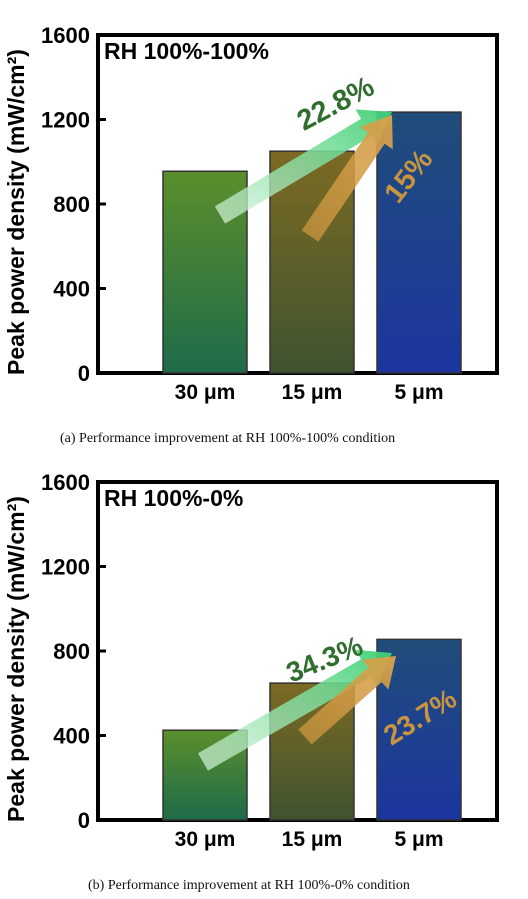  Describe the element at coordinates (186, 51) in the screenshot. I see `condition-annotation: RH 100%-100%` at that location.